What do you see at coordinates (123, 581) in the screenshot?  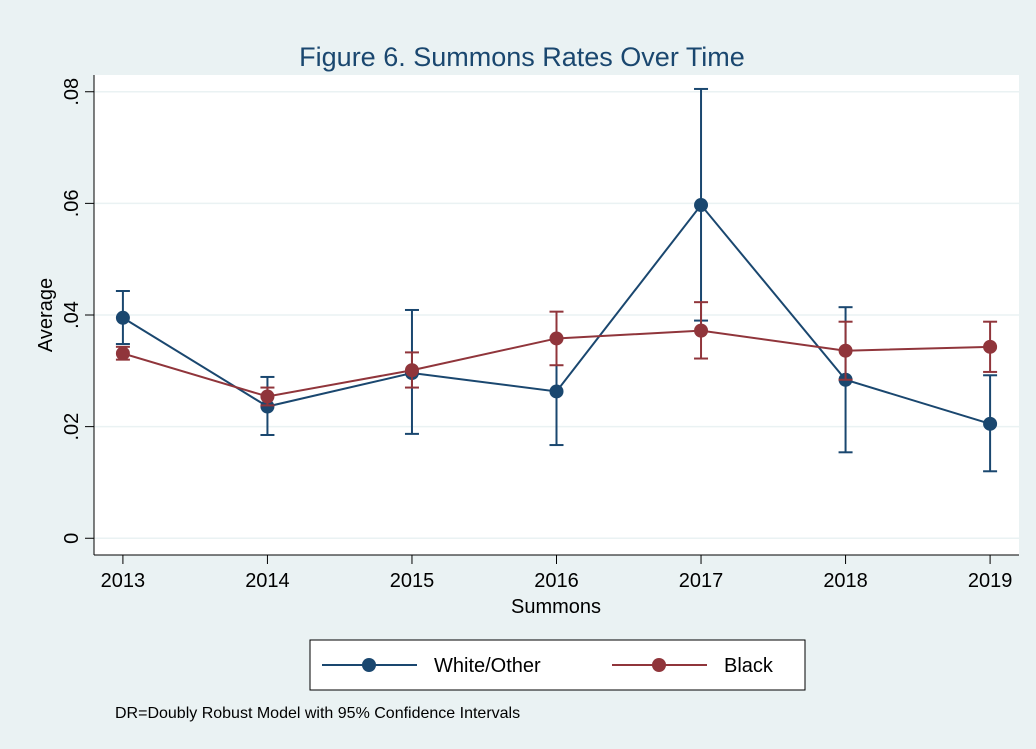 I see `x-tick-label: 2013` at bounding box center [123, 581].